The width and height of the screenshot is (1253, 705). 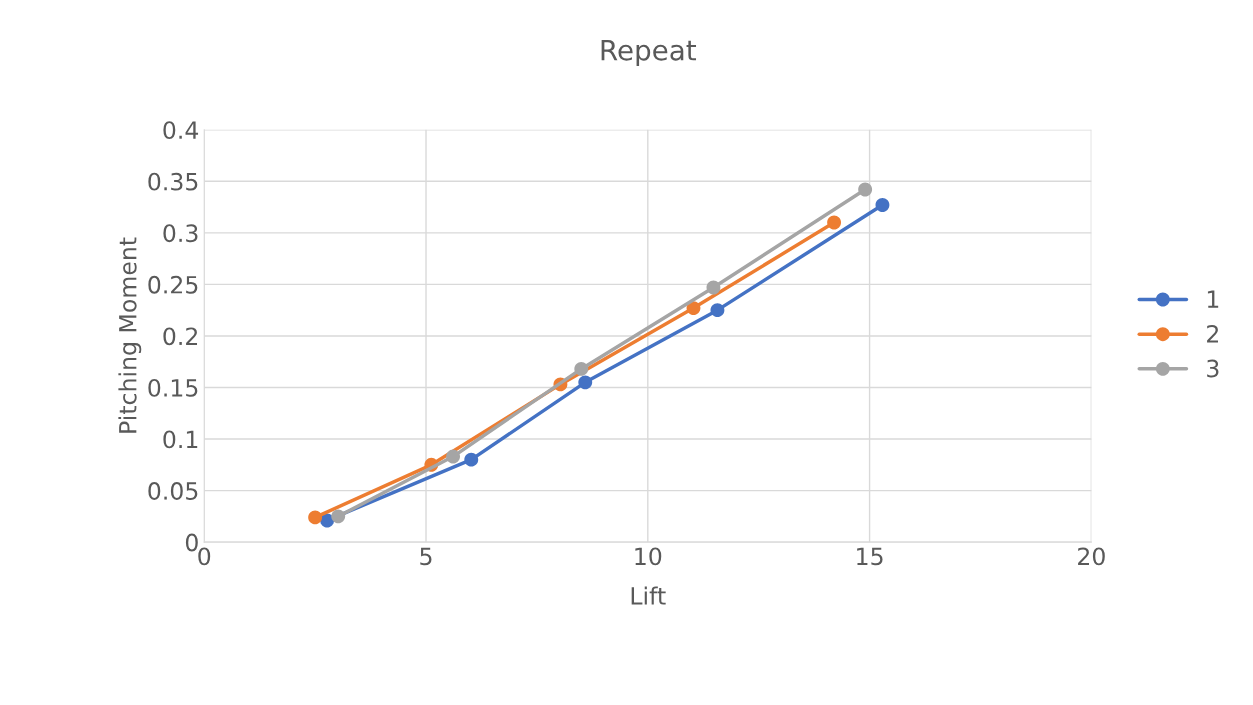 I want to click on x-tick-label: 15, so click(x=870, y=556).